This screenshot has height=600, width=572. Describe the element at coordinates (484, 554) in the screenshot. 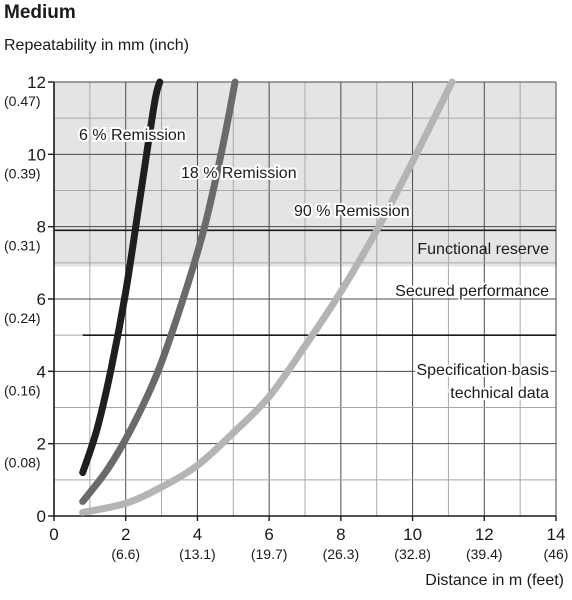

I see `x-tick-sublabel: (39.4)` at that location.